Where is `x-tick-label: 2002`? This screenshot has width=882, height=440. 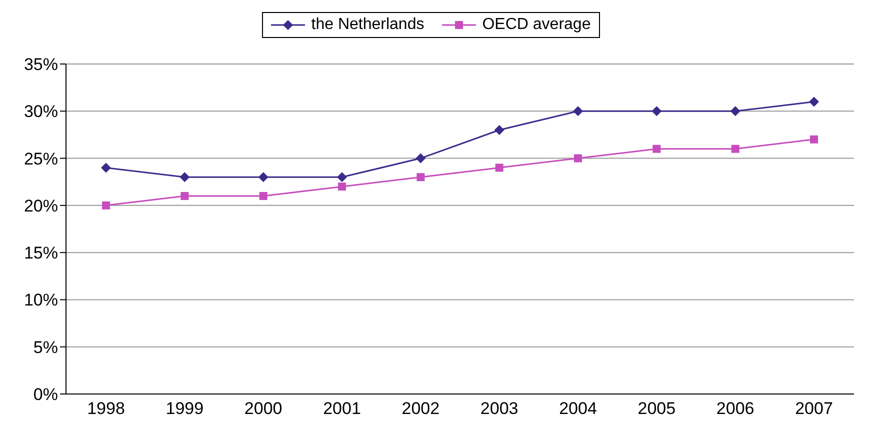
x-tick-label: 2002 is located at coordinates (421, 408).